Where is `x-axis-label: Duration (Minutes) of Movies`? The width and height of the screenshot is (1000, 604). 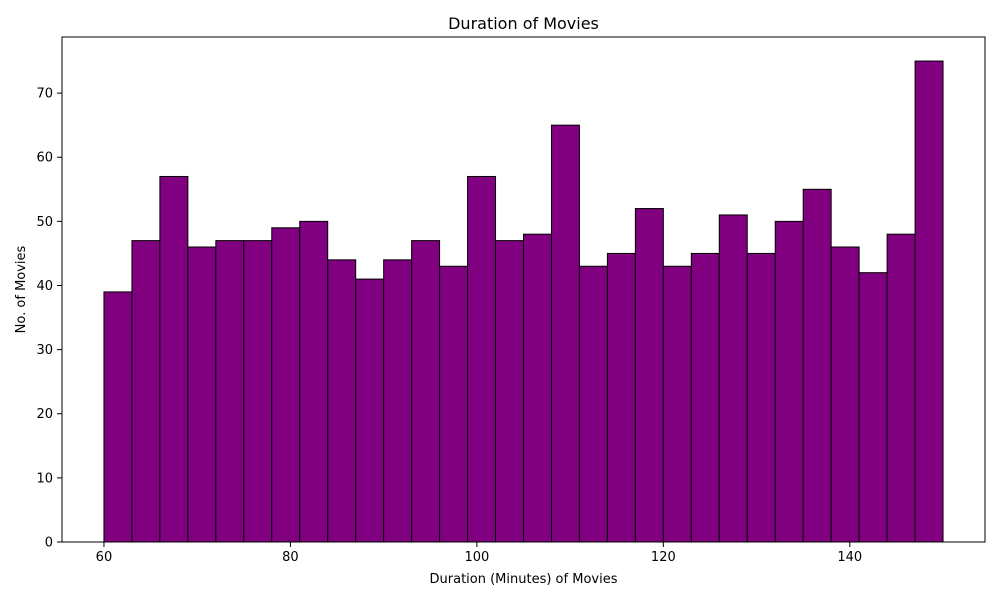 x-axis-label: Duration (Minutes) of Movies is located at coordinates (524, 579).